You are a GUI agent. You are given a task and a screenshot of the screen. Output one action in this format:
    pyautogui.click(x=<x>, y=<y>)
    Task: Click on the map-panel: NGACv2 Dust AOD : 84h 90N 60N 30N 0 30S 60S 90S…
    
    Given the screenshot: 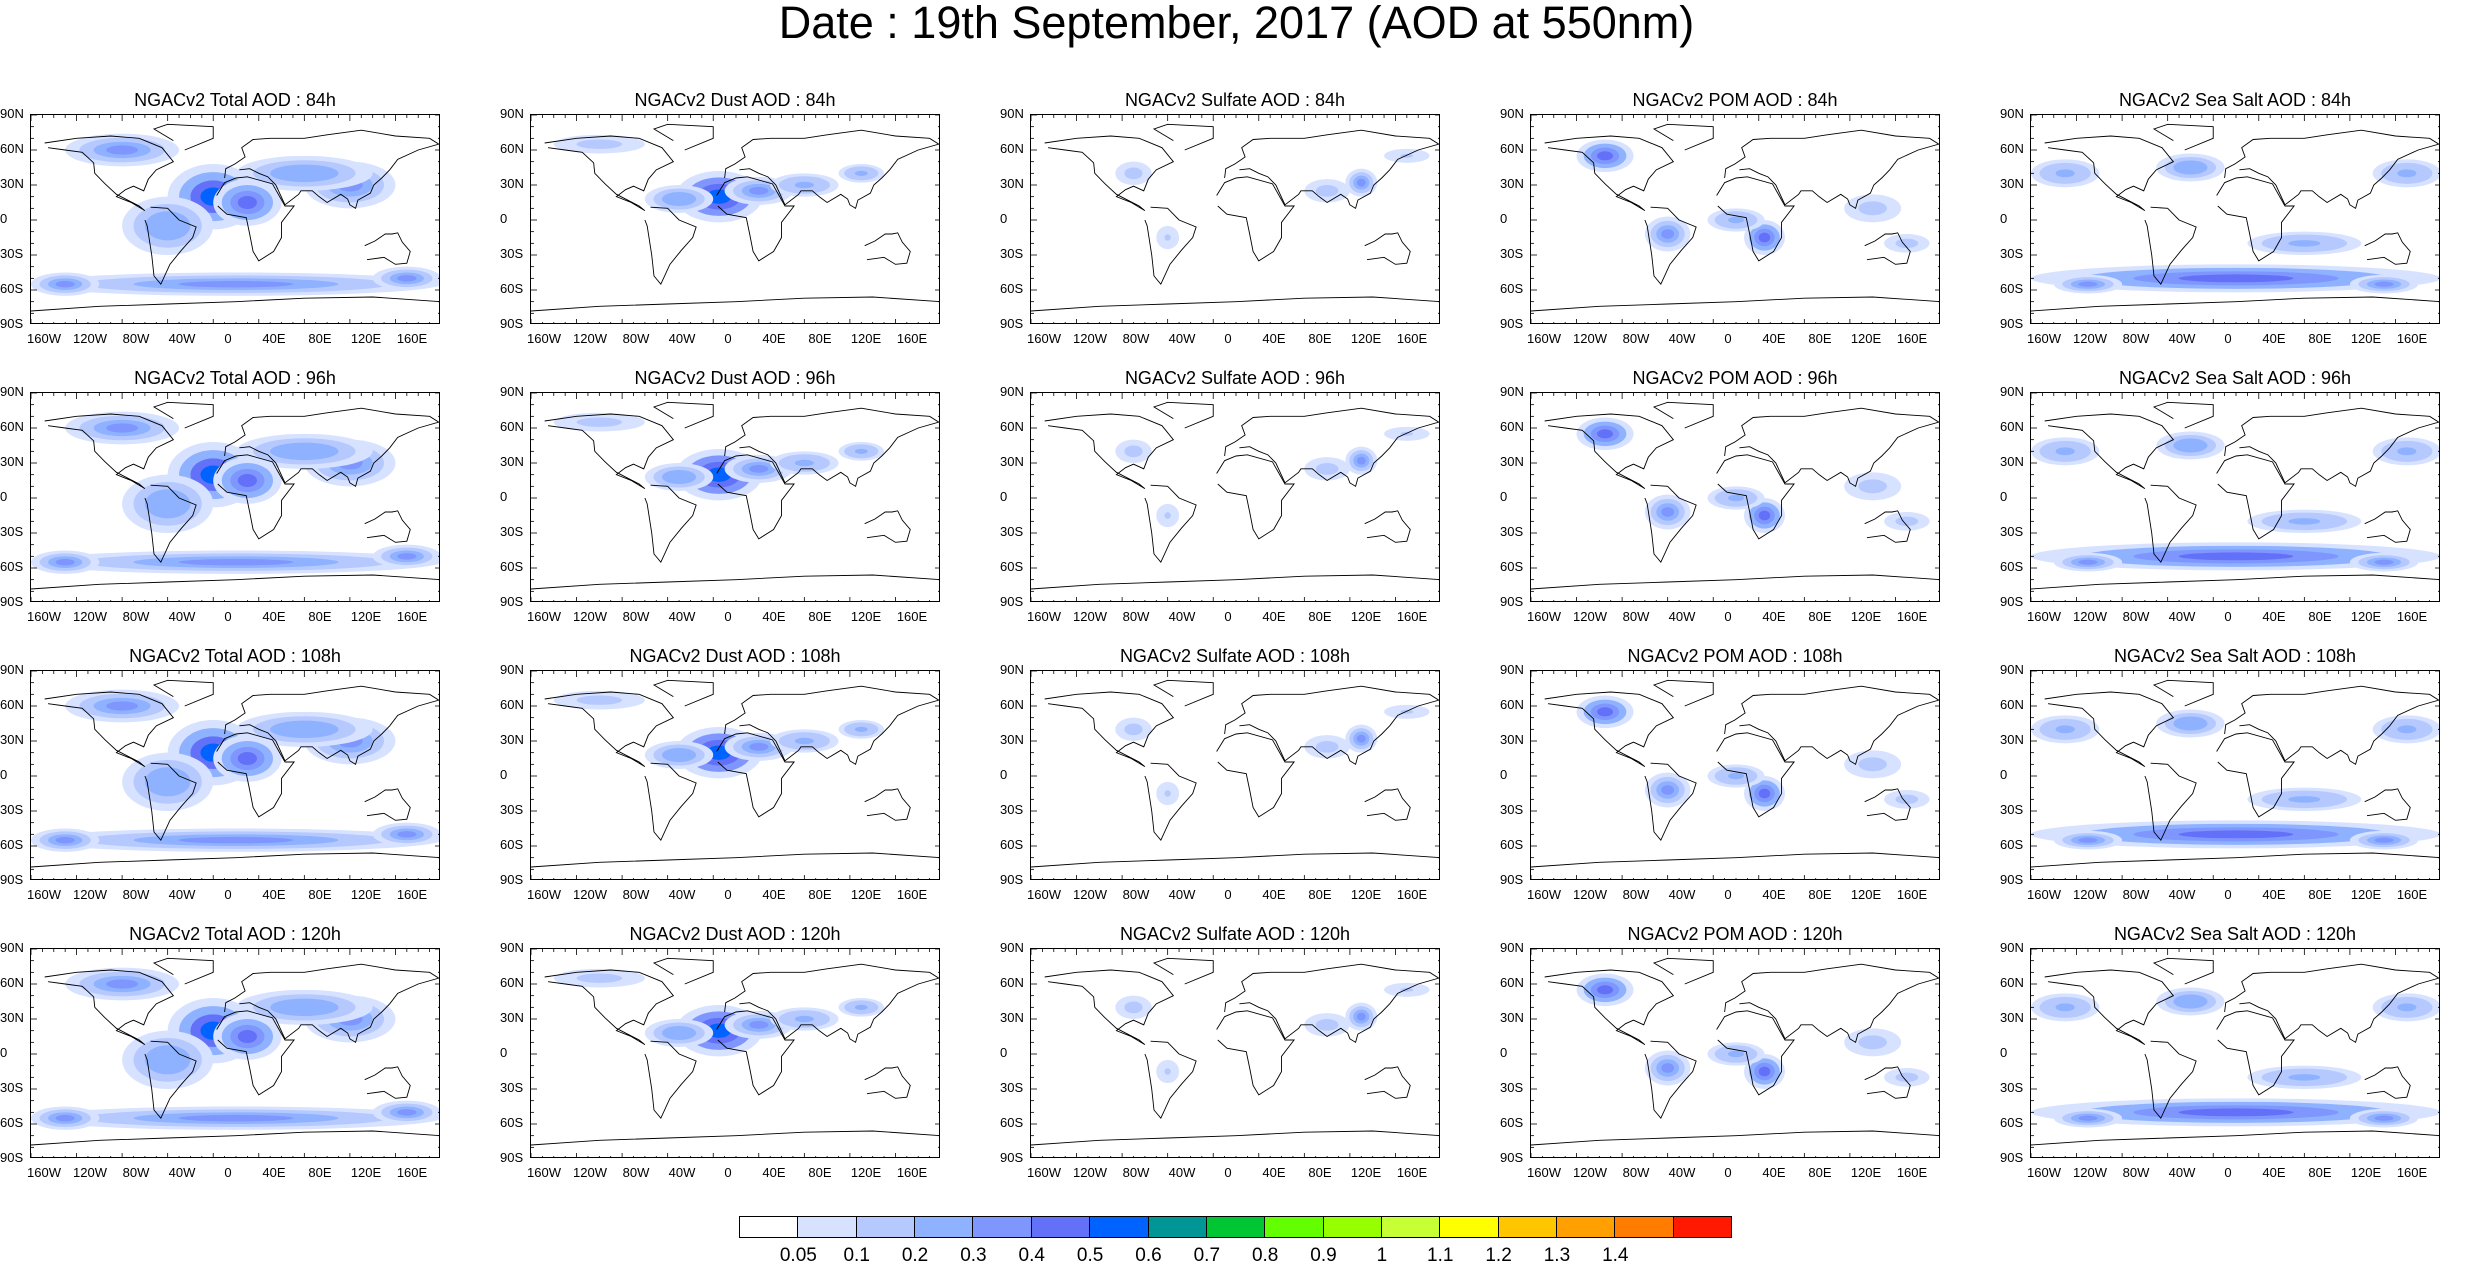 What is the action you would take?
    pyautogui.click(x=720, y=240)
    